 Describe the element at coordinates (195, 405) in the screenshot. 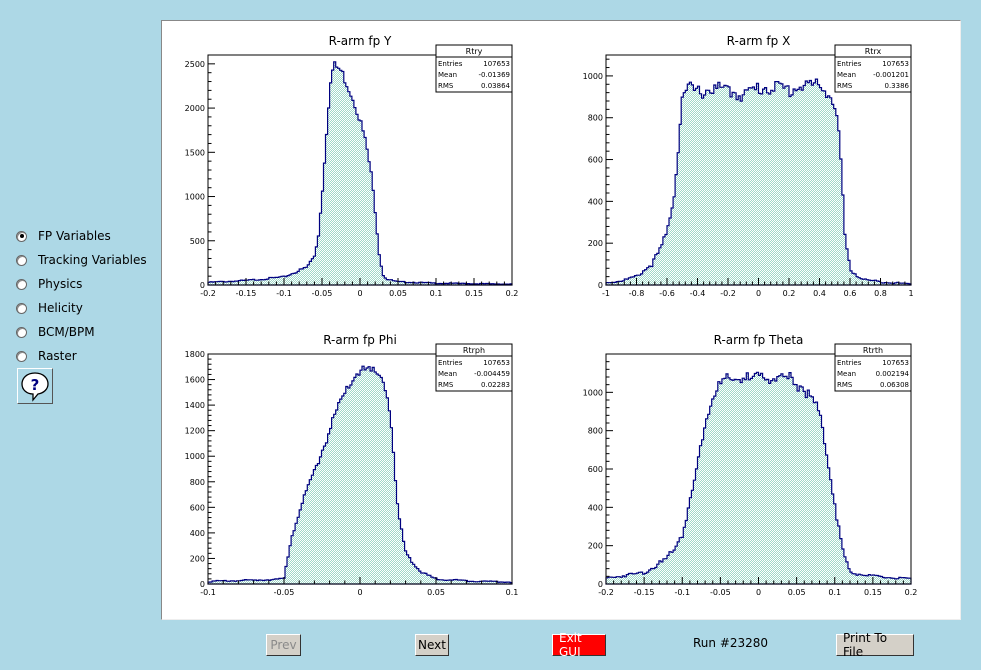

I see `y-tick-label: 1400` at that location.